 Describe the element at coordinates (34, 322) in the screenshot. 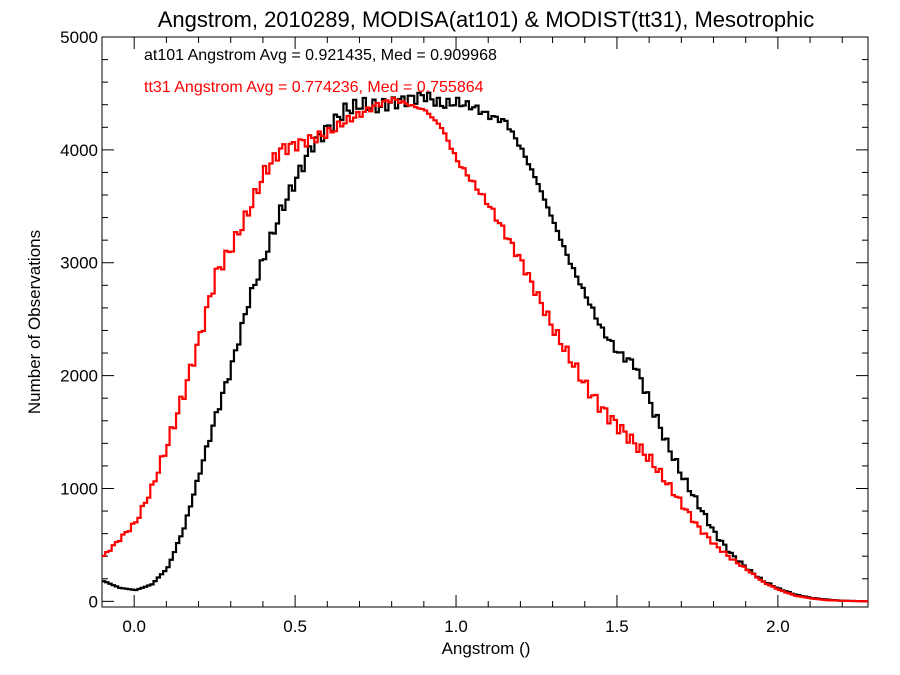

I see `y-axis-label: Number of Observations` at that location.